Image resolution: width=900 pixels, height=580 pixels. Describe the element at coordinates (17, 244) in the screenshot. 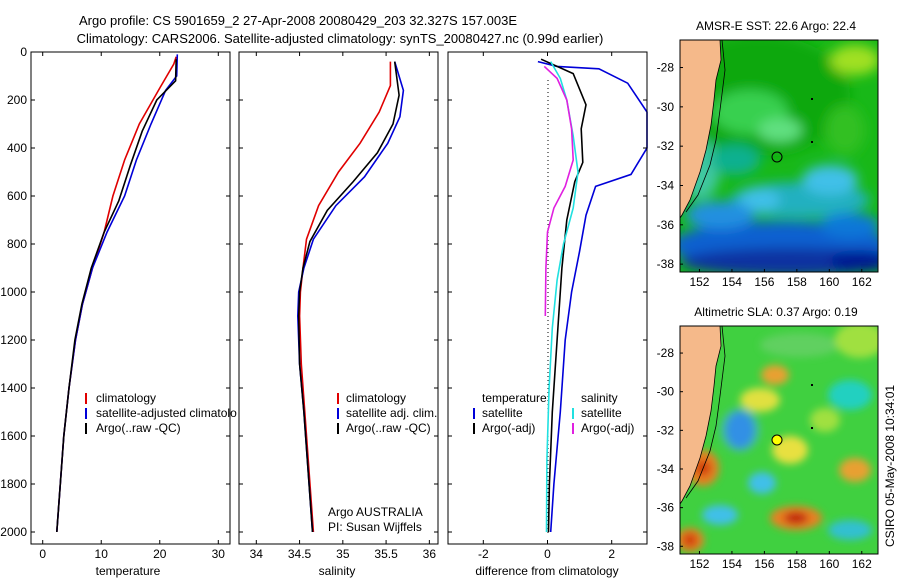

I see `y-tick-label: 800` at that location.